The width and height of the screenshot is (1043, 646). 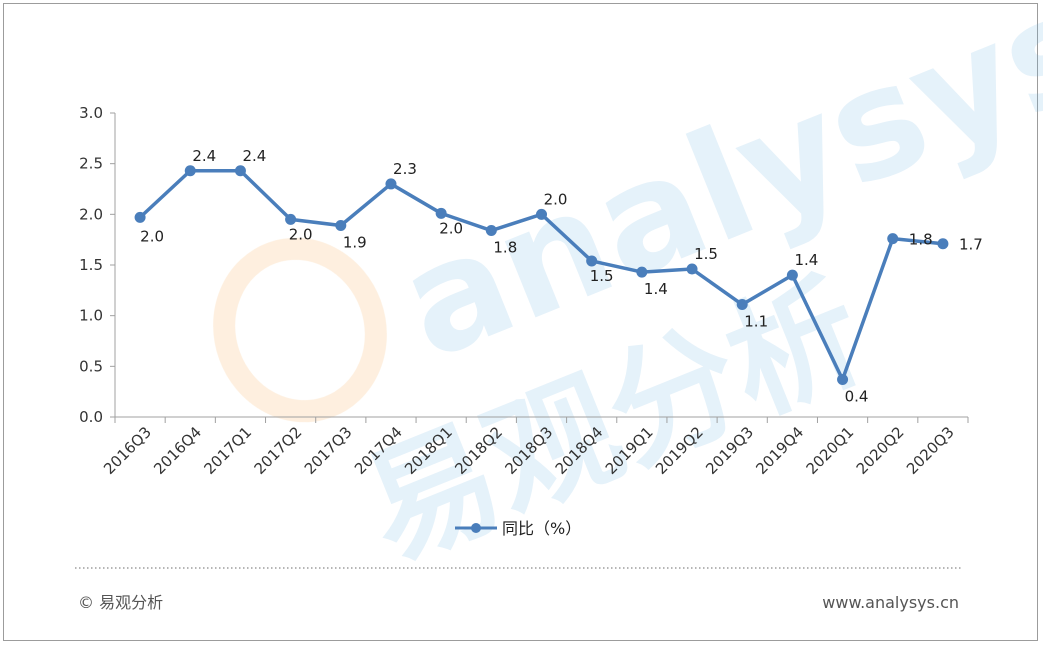 I want to click on y-tick-label: 2.0, so click(x=91, y=214).